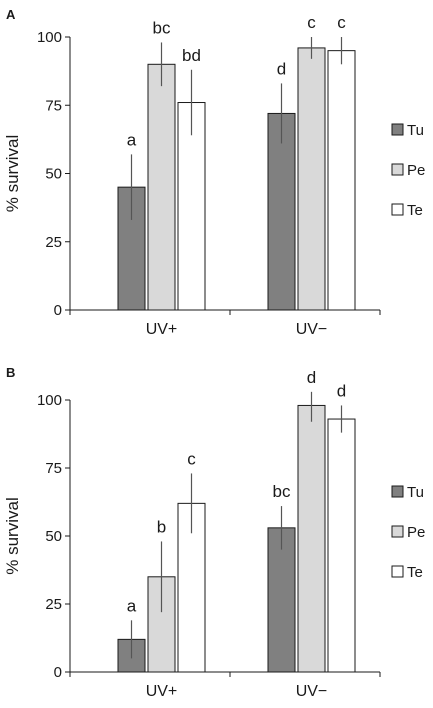 The height and width of the screenshot is (708, 433). What do you see at coordinates (311, 22) in the screenshot?
I see `sig-label-pe-1: c` at bounding box center [311, 22].